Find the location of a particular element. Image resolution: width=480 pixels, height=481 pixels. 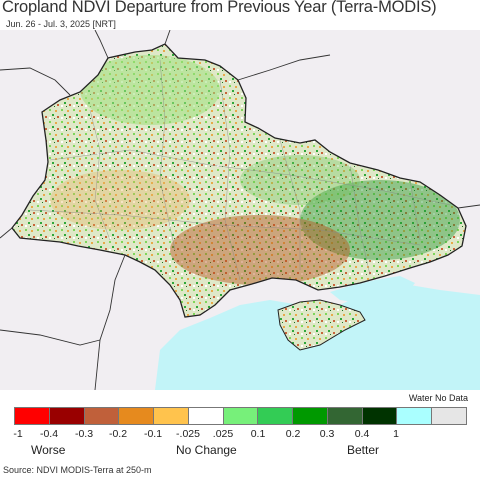

legend-tick-label: -1 is located at coordinates (18, 434).